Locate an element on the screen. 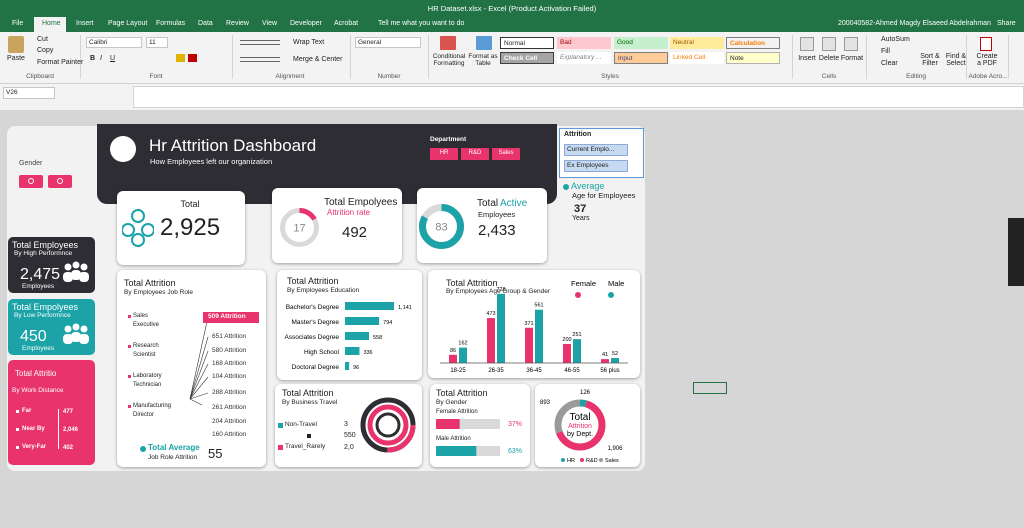 The height and width of the screenshot is (528, 1024). distance-card is located at coordinates (51, 412).